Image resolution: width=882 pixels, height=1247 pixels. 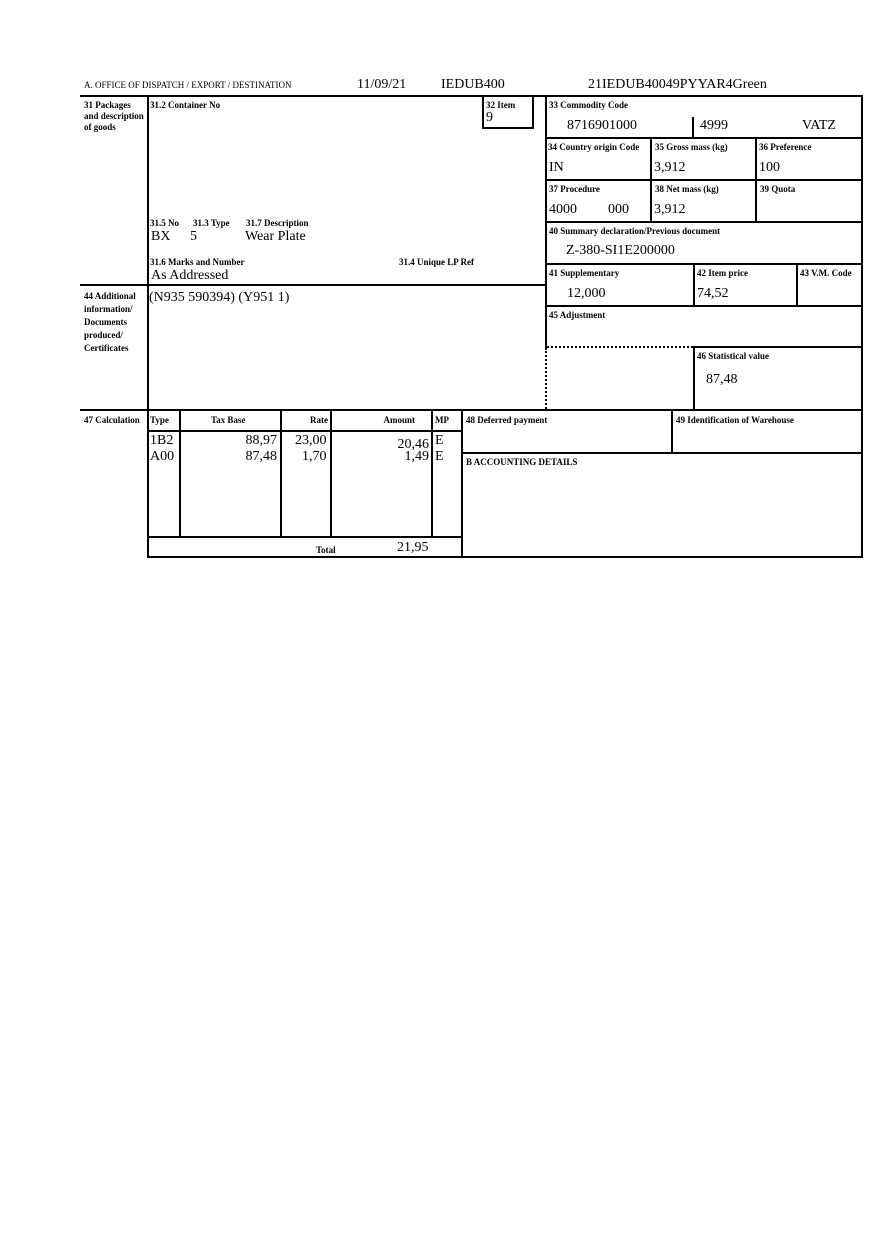 What do you see at coordinates (442, 420) in the screenshot?
I see `col-mp: MP` at bounding box center [442, 420].